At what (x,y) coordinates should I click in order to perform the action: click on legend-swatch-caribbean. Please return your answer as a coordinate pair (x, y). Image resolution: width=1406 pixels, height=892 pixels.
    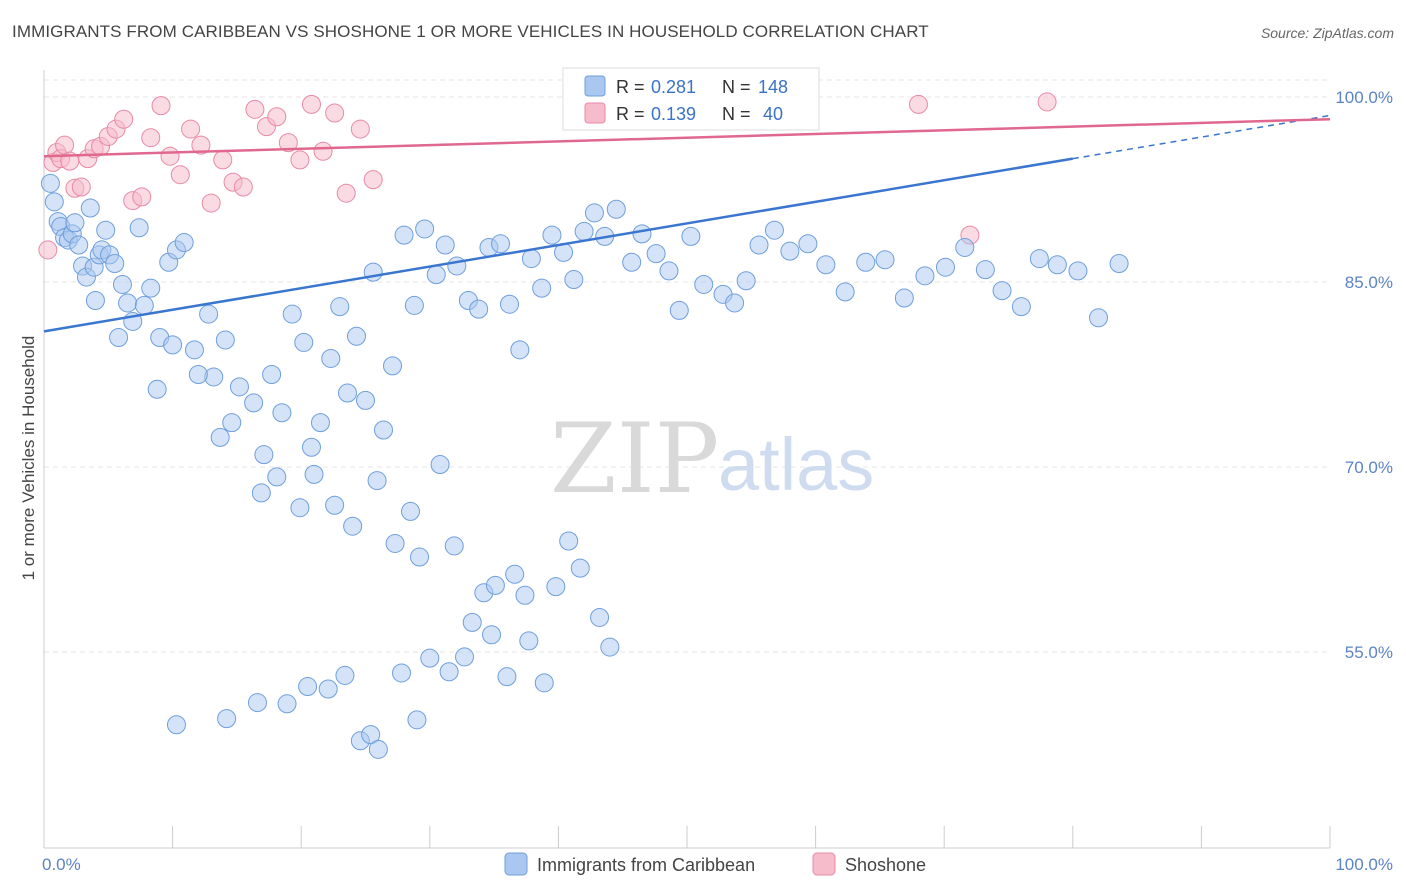
    Looking at the image, I should click on (595, 86).